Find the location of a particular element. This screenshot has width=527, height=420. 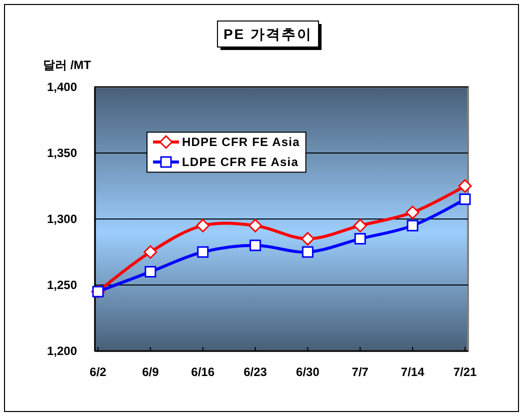

y-tick-label: 1,300 is located at coordinates (62, 219).